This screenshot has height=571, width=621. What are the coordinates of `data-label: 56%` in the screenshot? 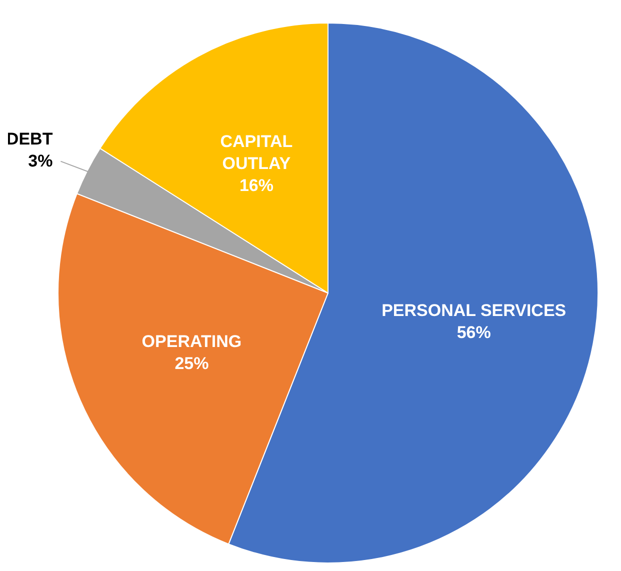 It's located at (473, 332).